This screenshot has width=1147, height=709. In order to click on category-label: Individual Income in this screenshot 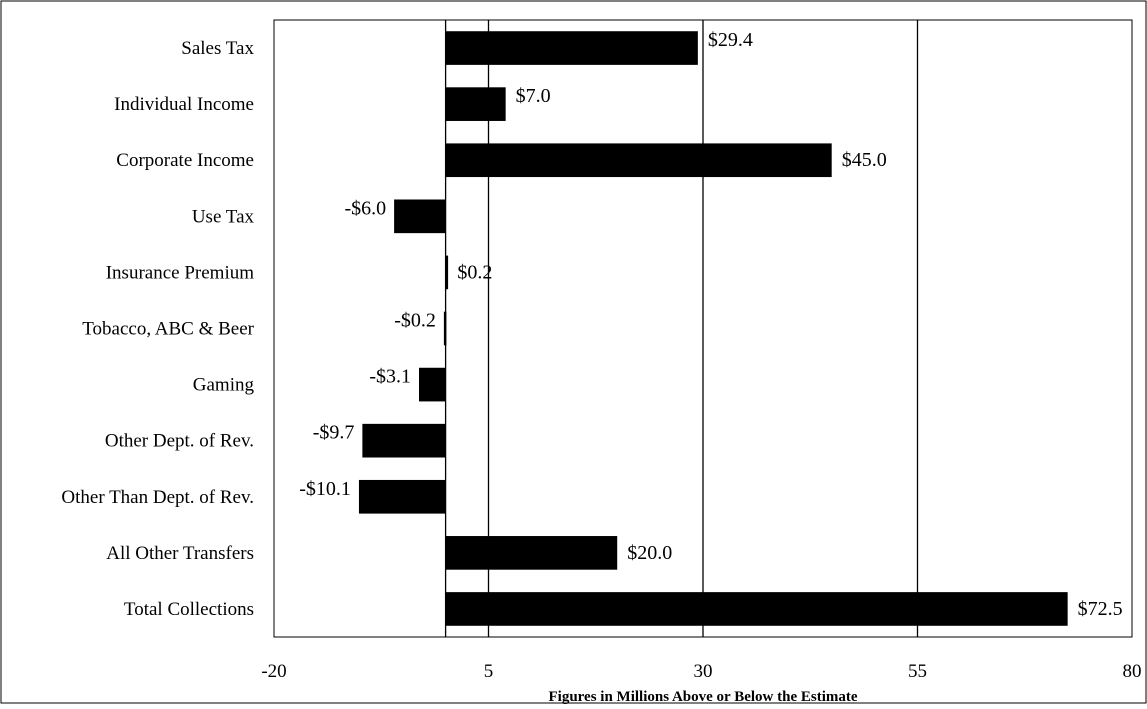, I will do `click(184, 104)`.